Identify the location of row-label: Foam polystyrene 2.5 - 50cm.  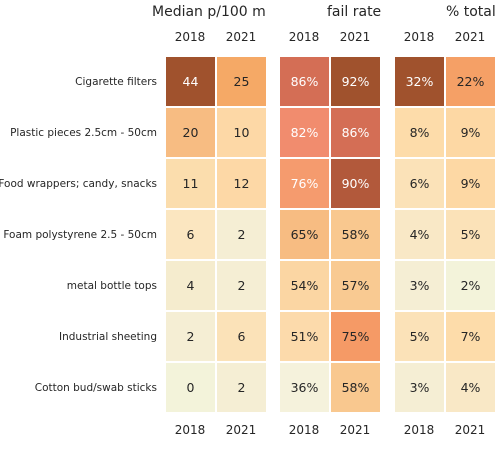
(80, 235).